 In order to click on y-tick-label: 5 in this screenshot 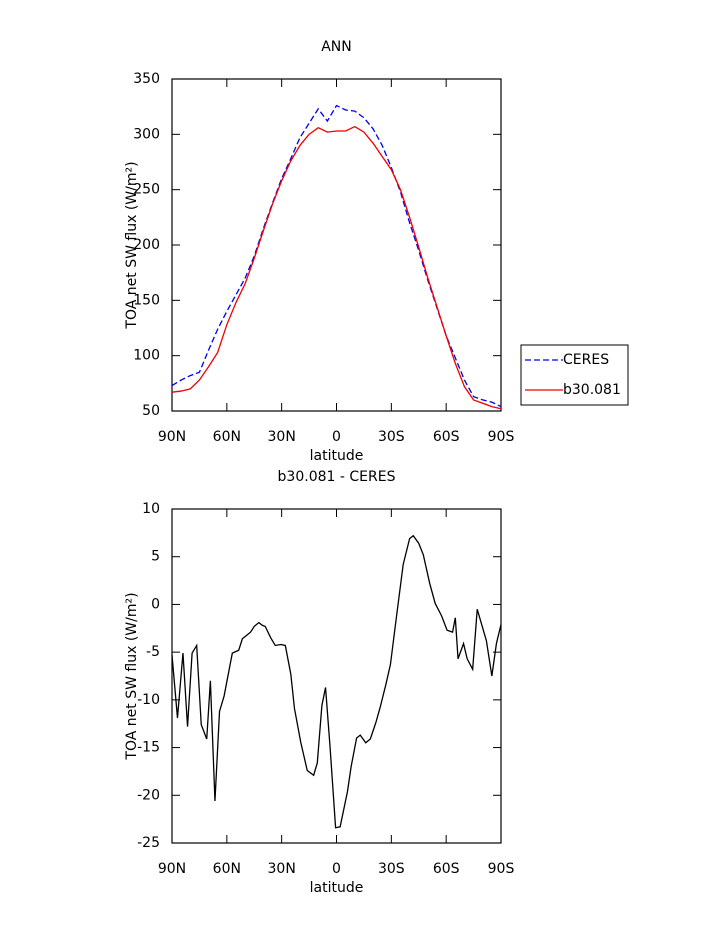, I will do `click(155, 557)`.